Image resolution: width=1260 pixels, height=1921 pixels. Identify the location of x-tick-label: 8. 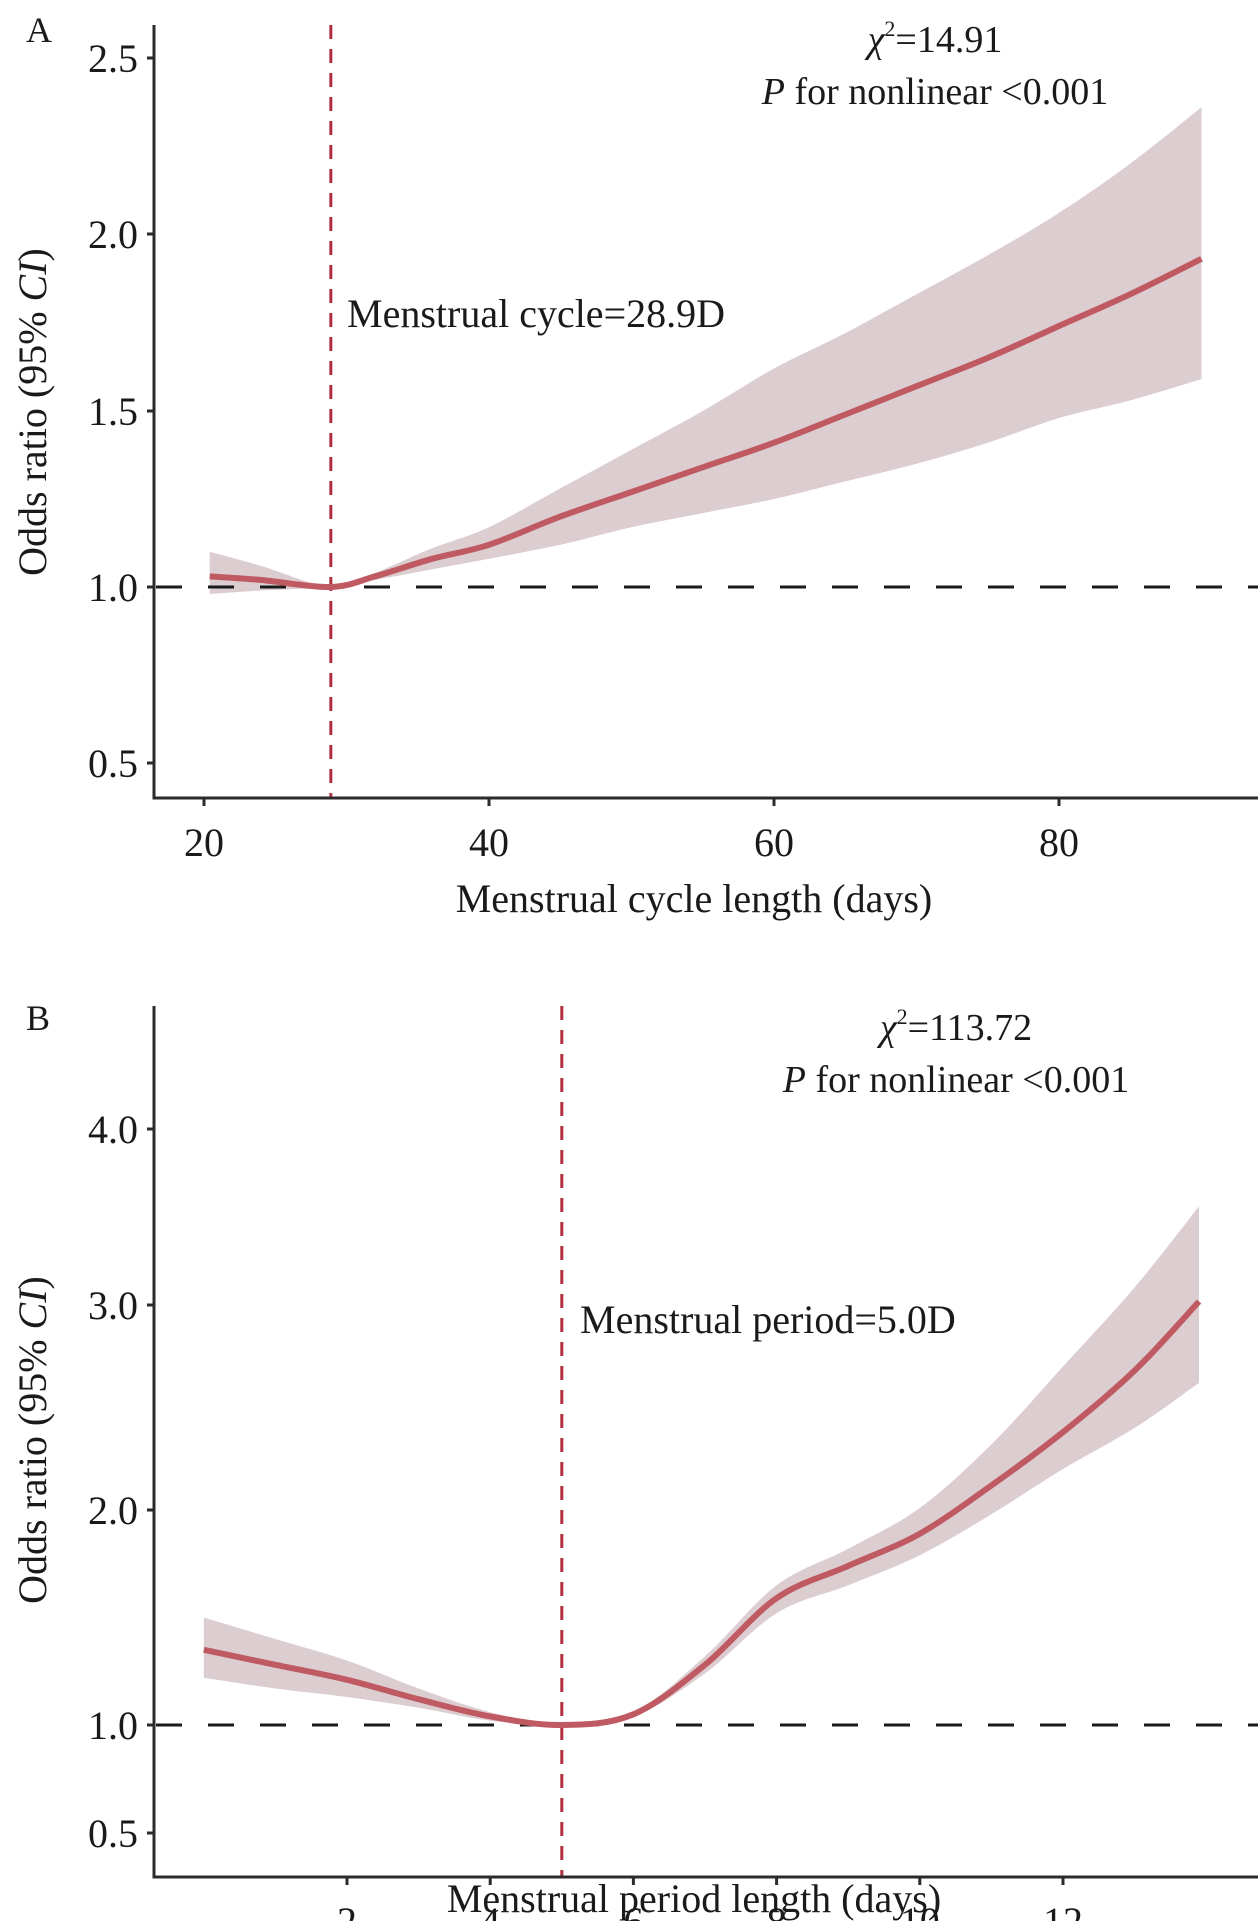
(777, 1910).